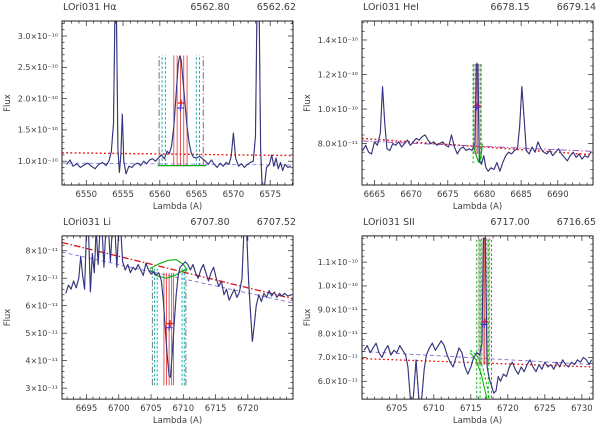 This screenshot has height=429, width=600. I want to click on x-tick-label: 6575, so click(270, 195).